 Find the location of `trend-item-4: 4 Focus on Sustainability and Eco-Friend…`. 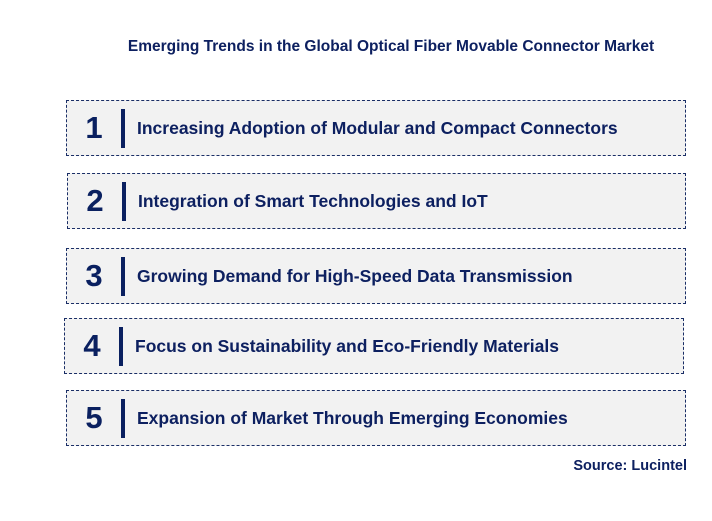

trend-item-4: 4 Focus on Sustainability and Eco-Friend… is located at coordinates (374, 346).